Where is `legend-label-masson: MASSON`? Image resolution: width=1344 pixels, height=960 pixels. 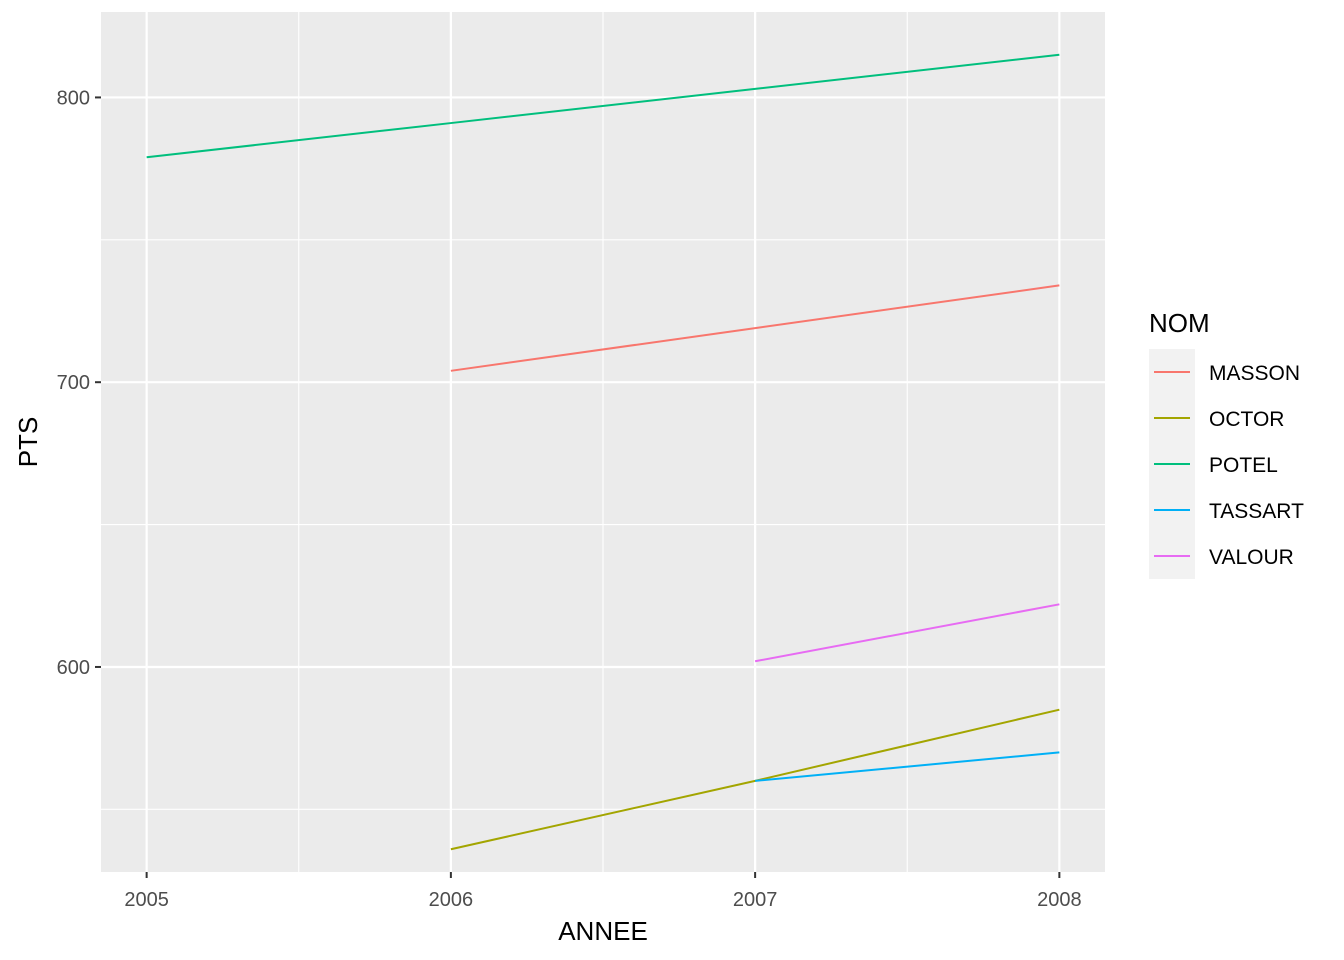 legend-label-masson: MASSON is located at coordinates (1254, 373).